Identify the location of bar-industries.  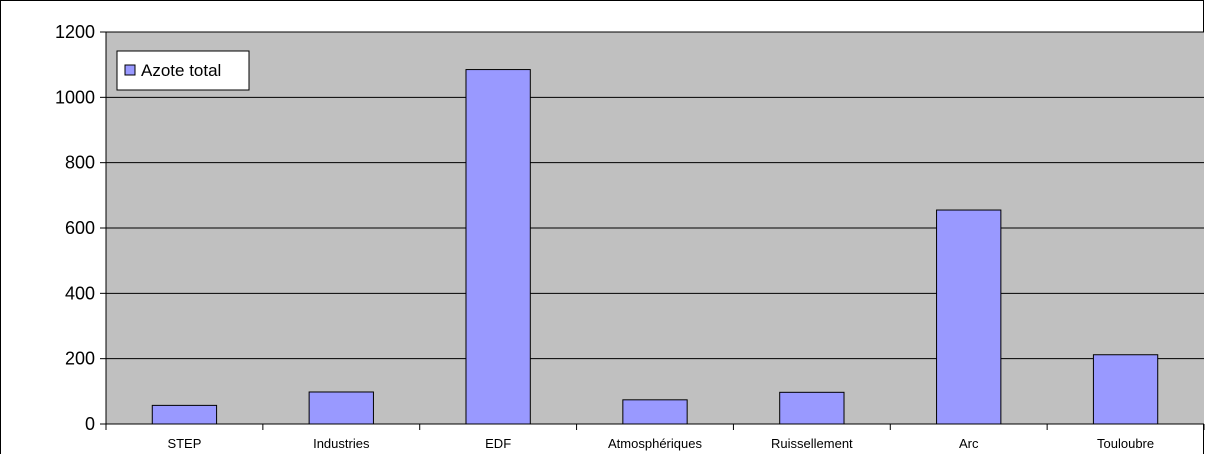
(341, 408).